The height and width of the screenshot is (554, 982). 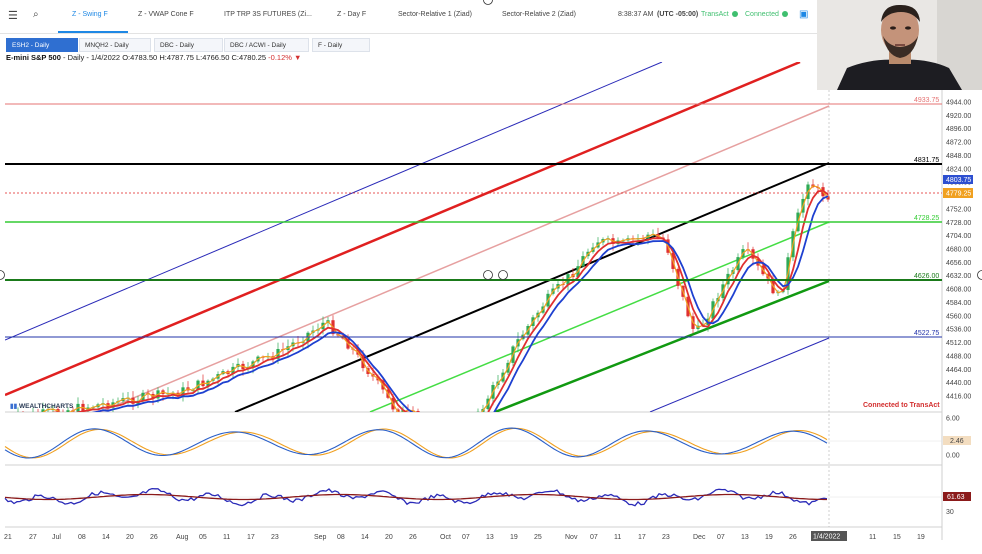 What do you see at coordinates (445, 537) in the screenshot?
I see `time-tick-label: Oct` at bounding box center [445, 537].